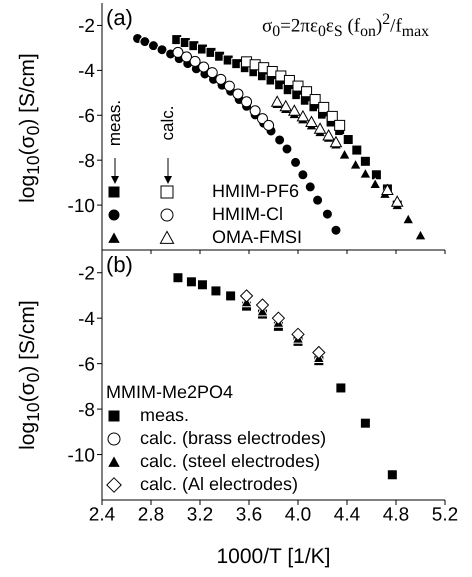 This screenshot has width=472, height=577. Describe the element at coordinates (347, 515) in the screenshot. I see `x-tick-label: 4.4` at that location.